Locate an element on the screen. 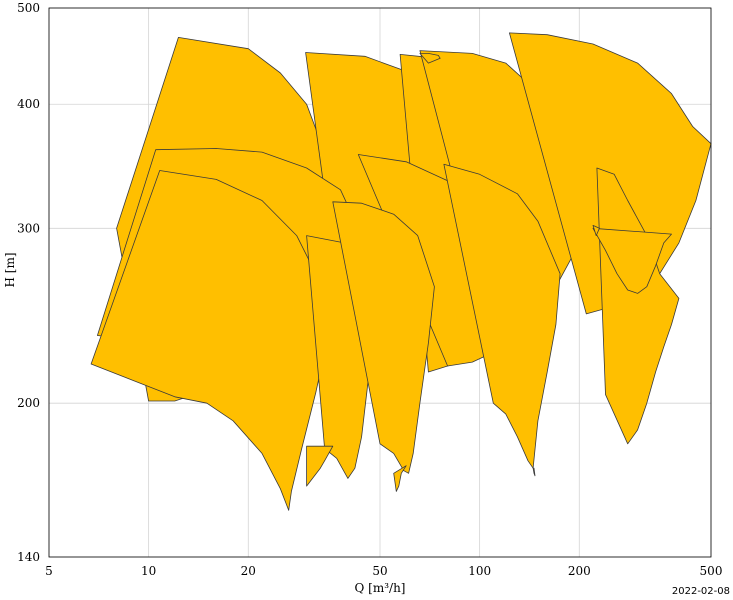 This screenshot has width=733, height=600. x-tick-label: 10 is located at coordinates (148, 571).